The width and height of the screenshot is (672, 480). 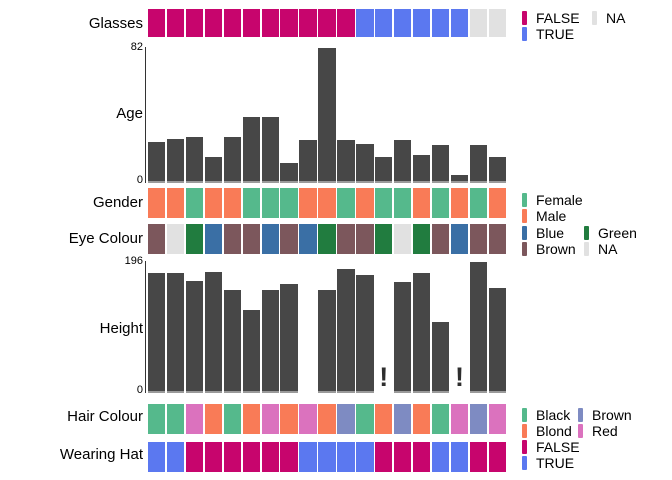 I want to click on legend-label: Blond, so click(x=554, y=431).